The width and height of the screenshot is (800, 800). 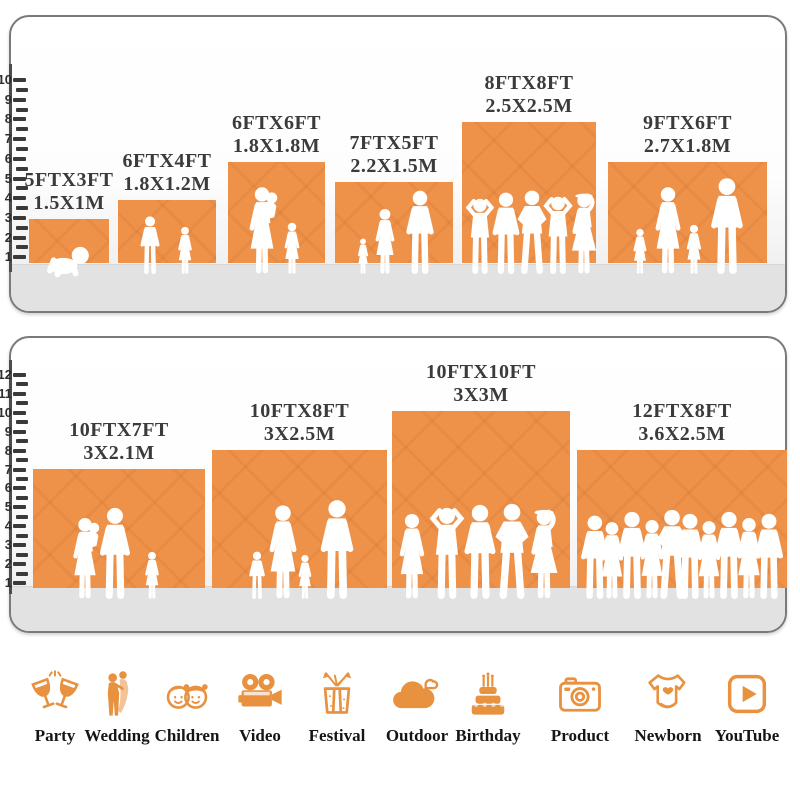 What do you see at coordinates (529, 83) in the screenshot?
I see `size-ft: 8FTX8FT` at bounding box center [529, 83].